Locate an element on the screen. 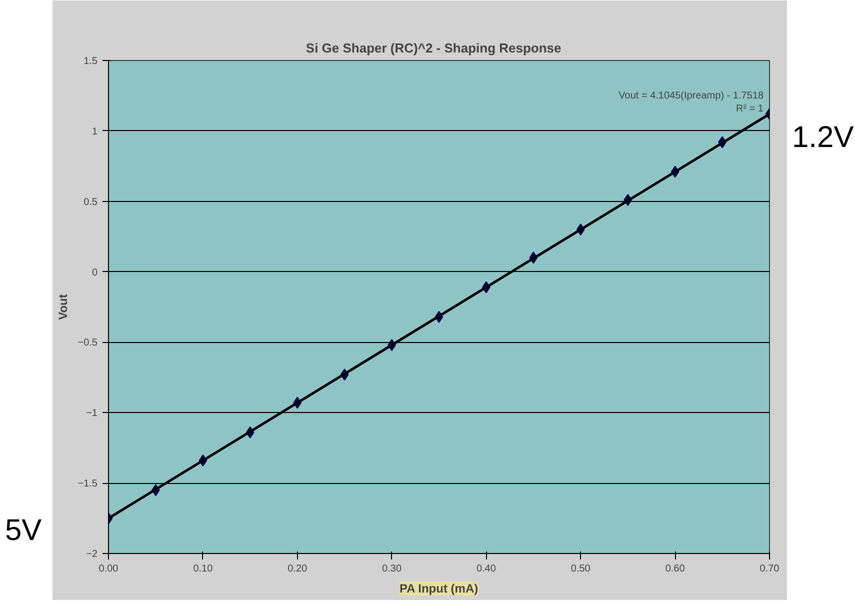 This screenshot has height=608, width=855. y-tick-label: −2 is located at coordinates (92, 554).